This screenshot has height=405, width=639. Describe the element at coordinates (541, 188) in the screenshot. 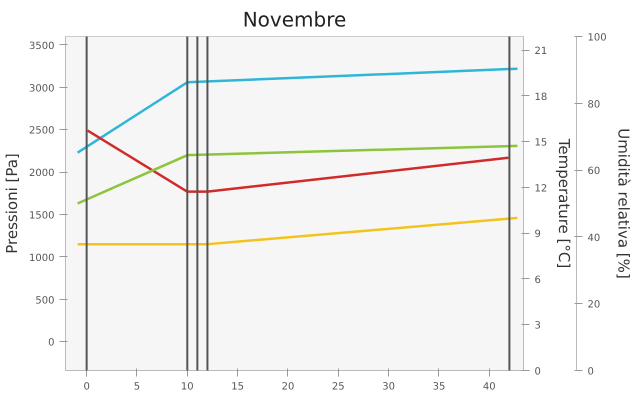

I see `y2-tick-label: 12` at that location.